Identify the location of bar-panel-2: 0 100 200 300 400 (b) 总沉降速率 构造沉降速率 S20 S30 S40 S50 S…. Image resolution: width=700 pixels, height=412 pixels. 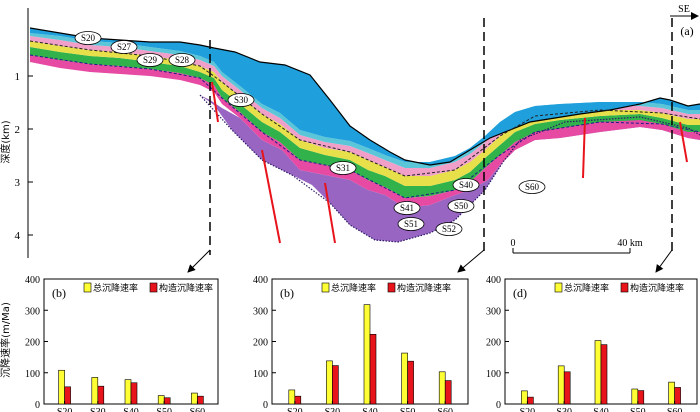
(361, 343).